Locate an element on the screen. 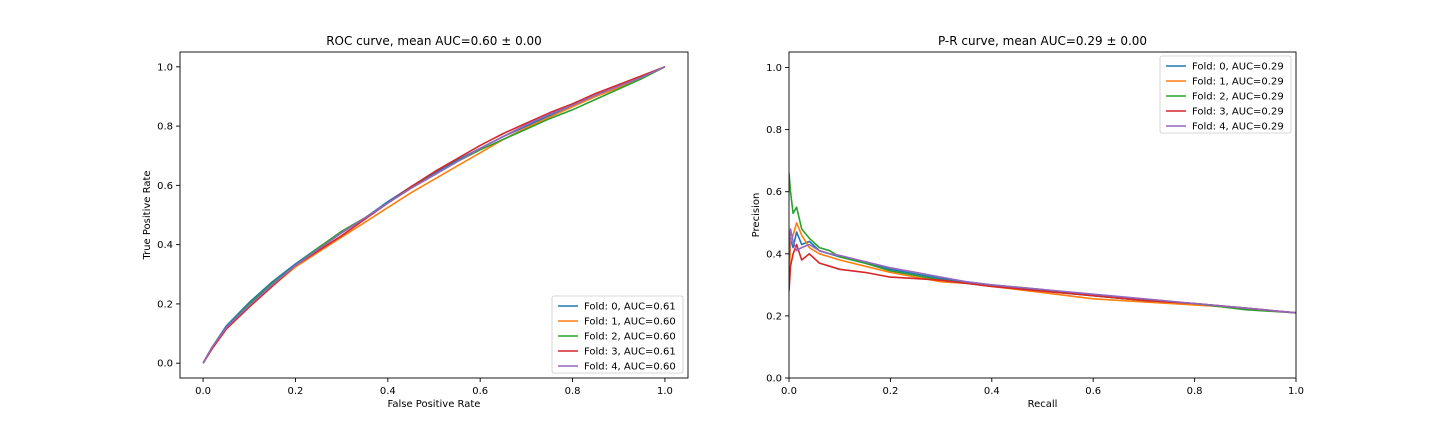  legend-label: Fold: 4, AUC=0.60 is located at coordinates (630, 367).